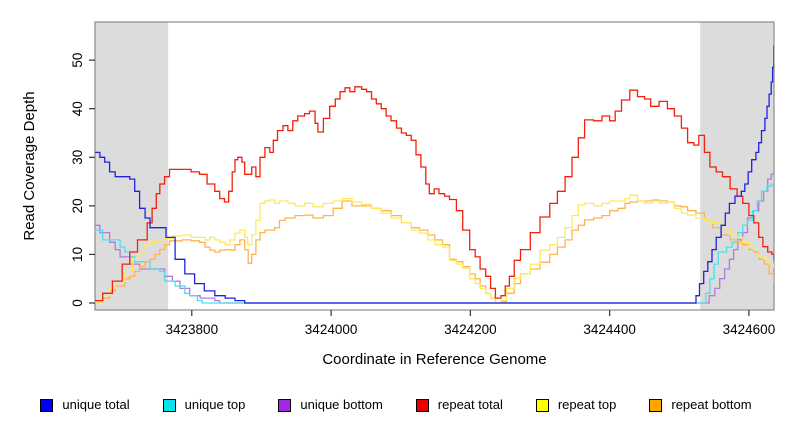  What do you see at coordinates (215, 404) in the screenshot?
I see `legend-label-unique-top: unique top` at bounding box center [215, 404].